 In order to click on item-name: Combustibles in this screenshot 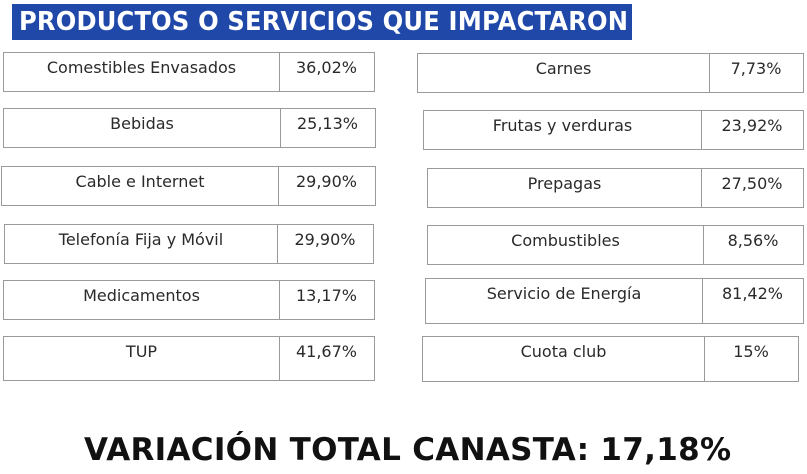, I will do `click(566, 245)`.